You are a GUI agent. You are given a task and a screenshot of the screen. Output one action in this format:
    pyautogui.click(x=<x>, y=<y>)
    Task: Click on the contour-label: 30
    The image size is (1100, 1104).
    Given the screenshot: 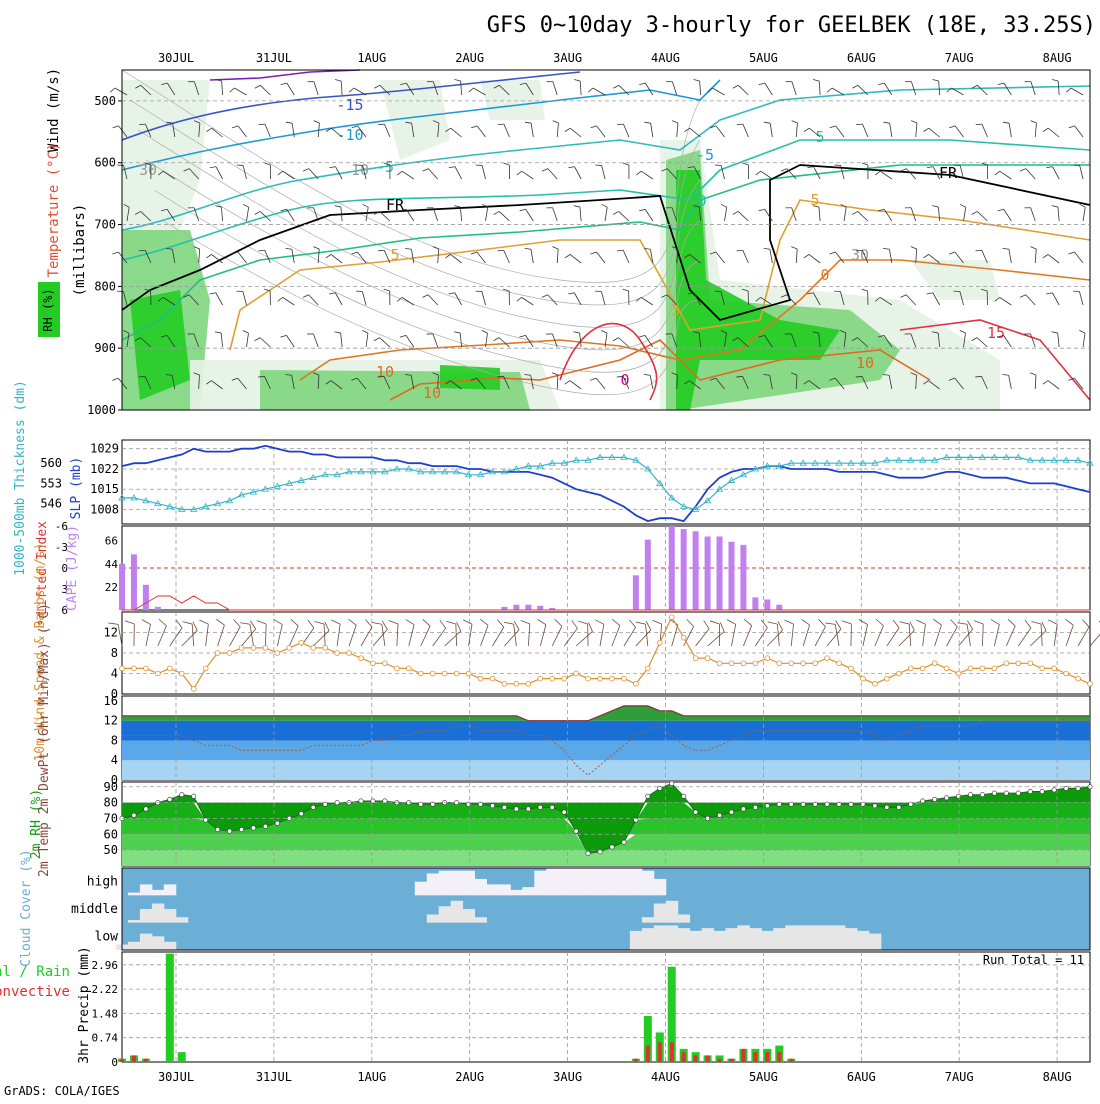 What is the action you would take?
    pyautogui.click(x=860, y=255)
    